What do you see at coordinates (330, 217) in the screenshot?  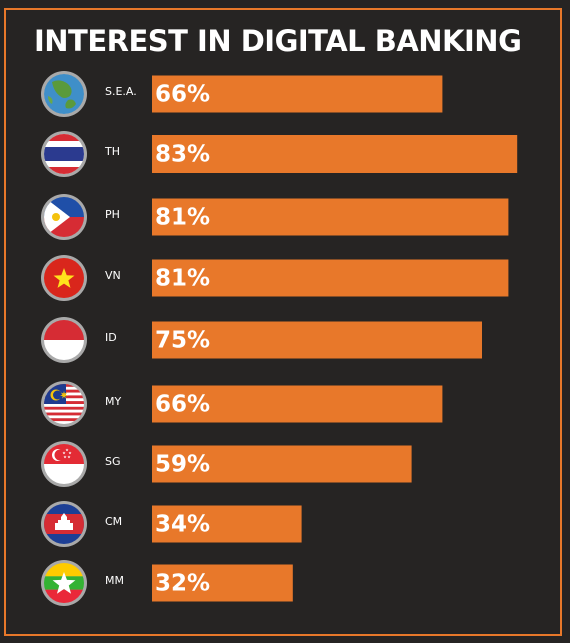 I see `bar-ph` at bounding box center [330, 217].